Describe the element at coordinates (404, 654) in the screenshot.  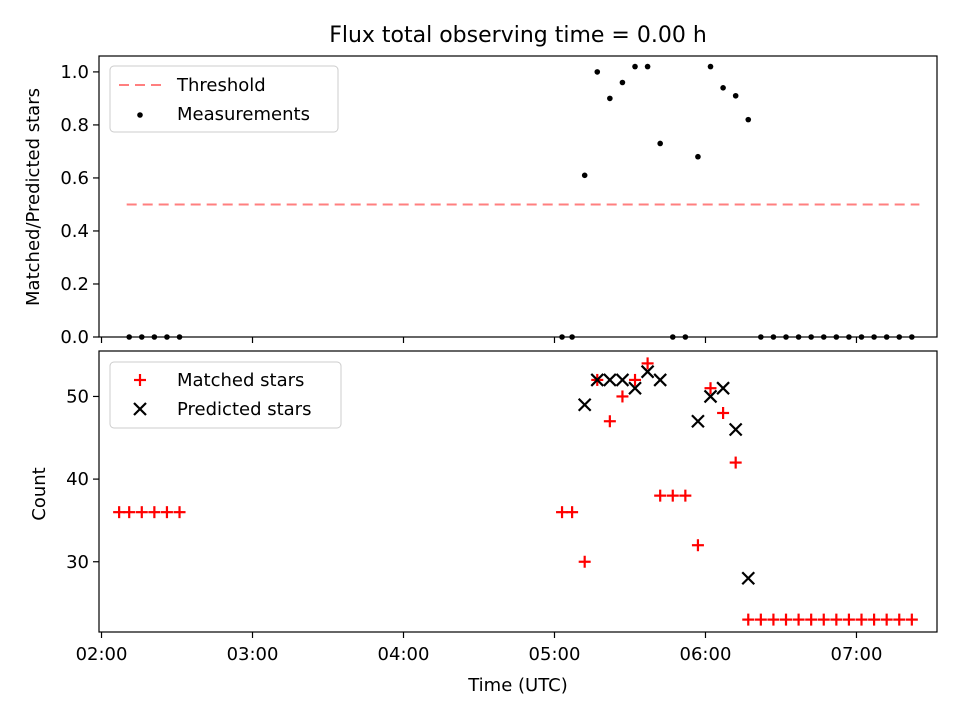
I see `x-tick-label: 04:00` at that location.